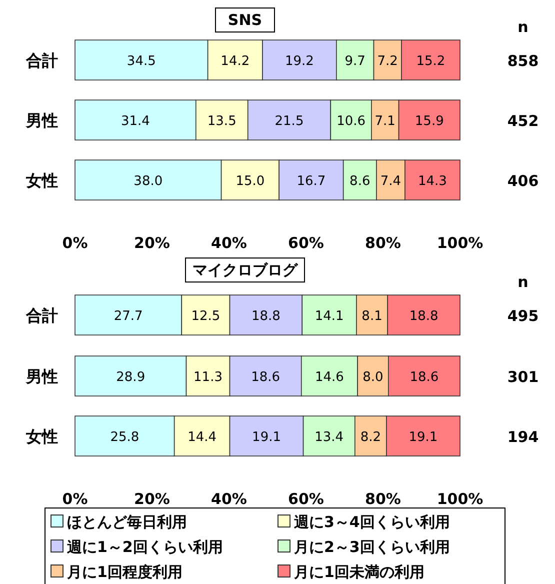 This screenshot has width=555, height=584. Describe the element at coordinates (148, 181) in the screenshot. I see `data-label: 38.0` at that location.